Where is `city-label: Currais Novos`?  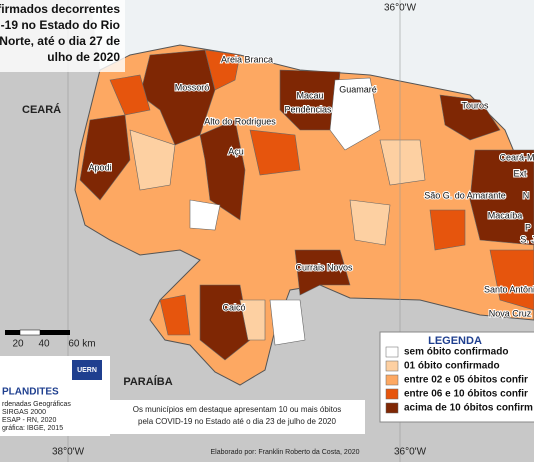
city-label: Currais Novos is located at coordinates (324, 267).